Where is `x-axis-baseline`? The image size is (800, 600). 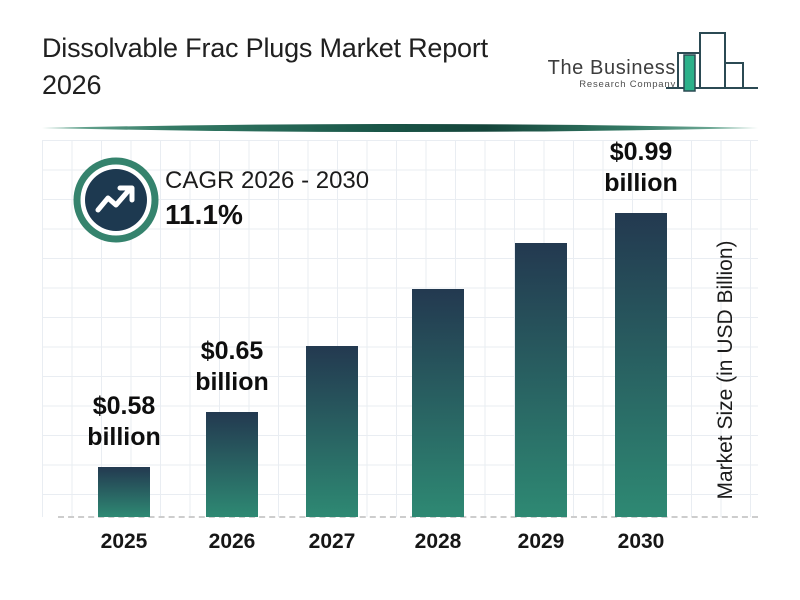 x-axis-baseline is located at coordinates (408, 517).